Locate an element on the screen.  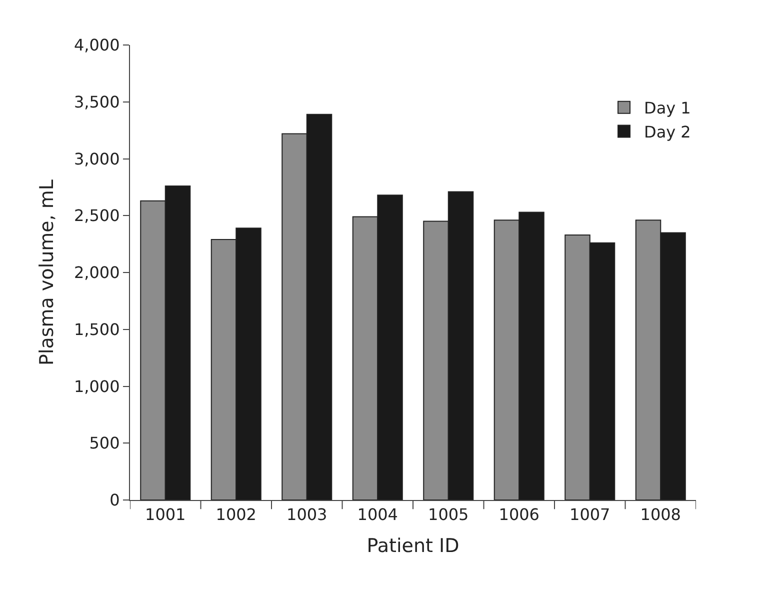
legend-label: Day 1 is located at coordinates (667, 108).